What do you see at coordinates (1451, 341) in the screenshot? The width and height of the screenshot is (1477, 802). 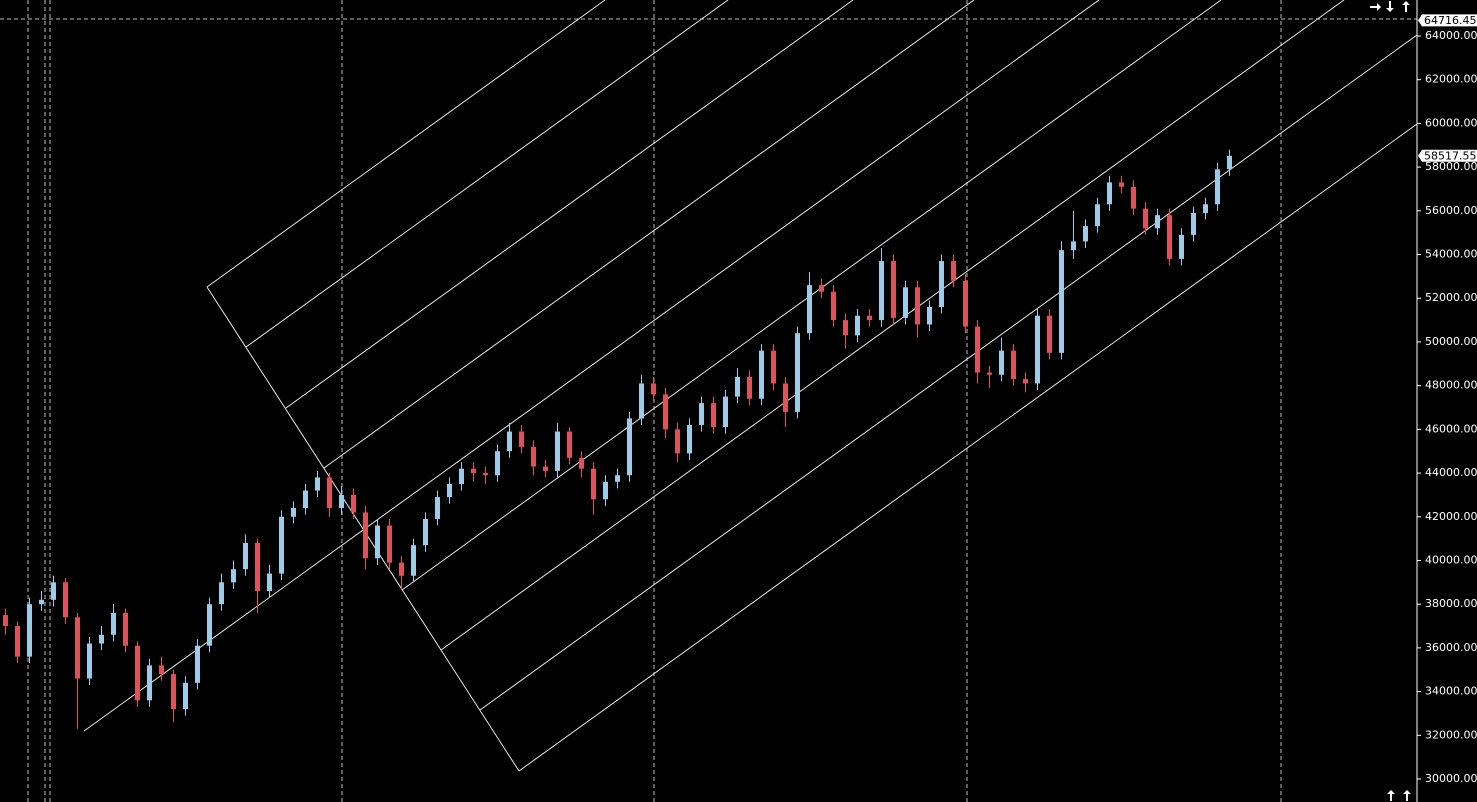 I see `y-tick-label: 50000.00` at bounding box center [1451, 341].